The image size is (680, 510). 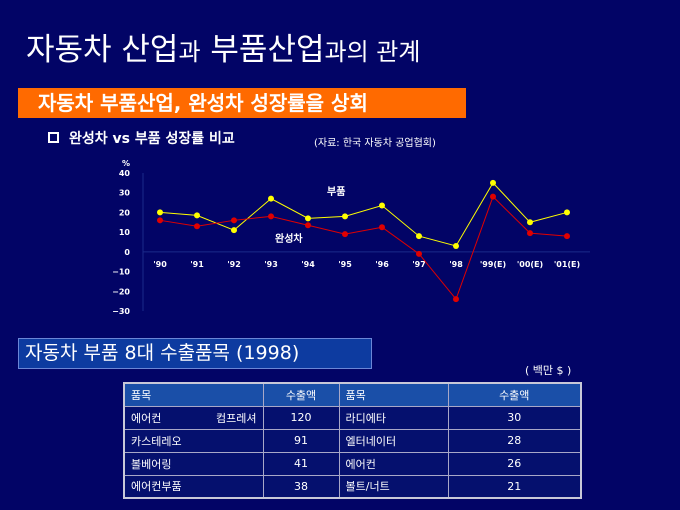 I want to click on y-tick-label: 40, so click(x=125, y=173).